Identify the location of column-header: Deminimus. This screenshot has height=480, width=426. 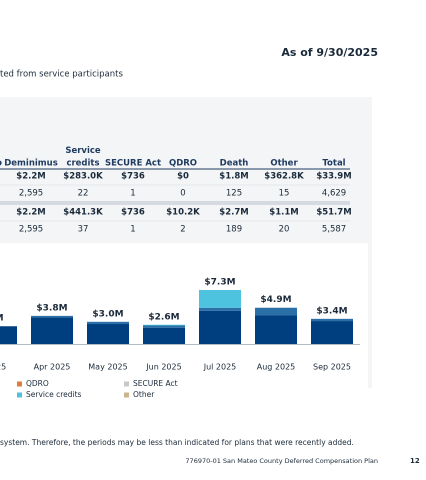
(31, 164).